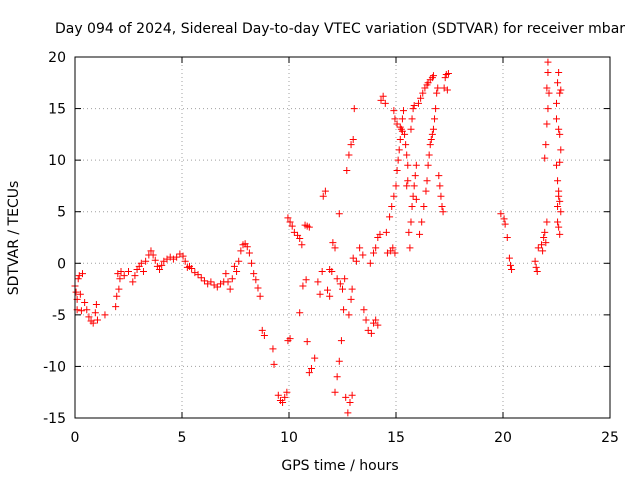 This screenshot has height=480, width=640. I want to click on y-tick-label: 5, so click(61, 213).